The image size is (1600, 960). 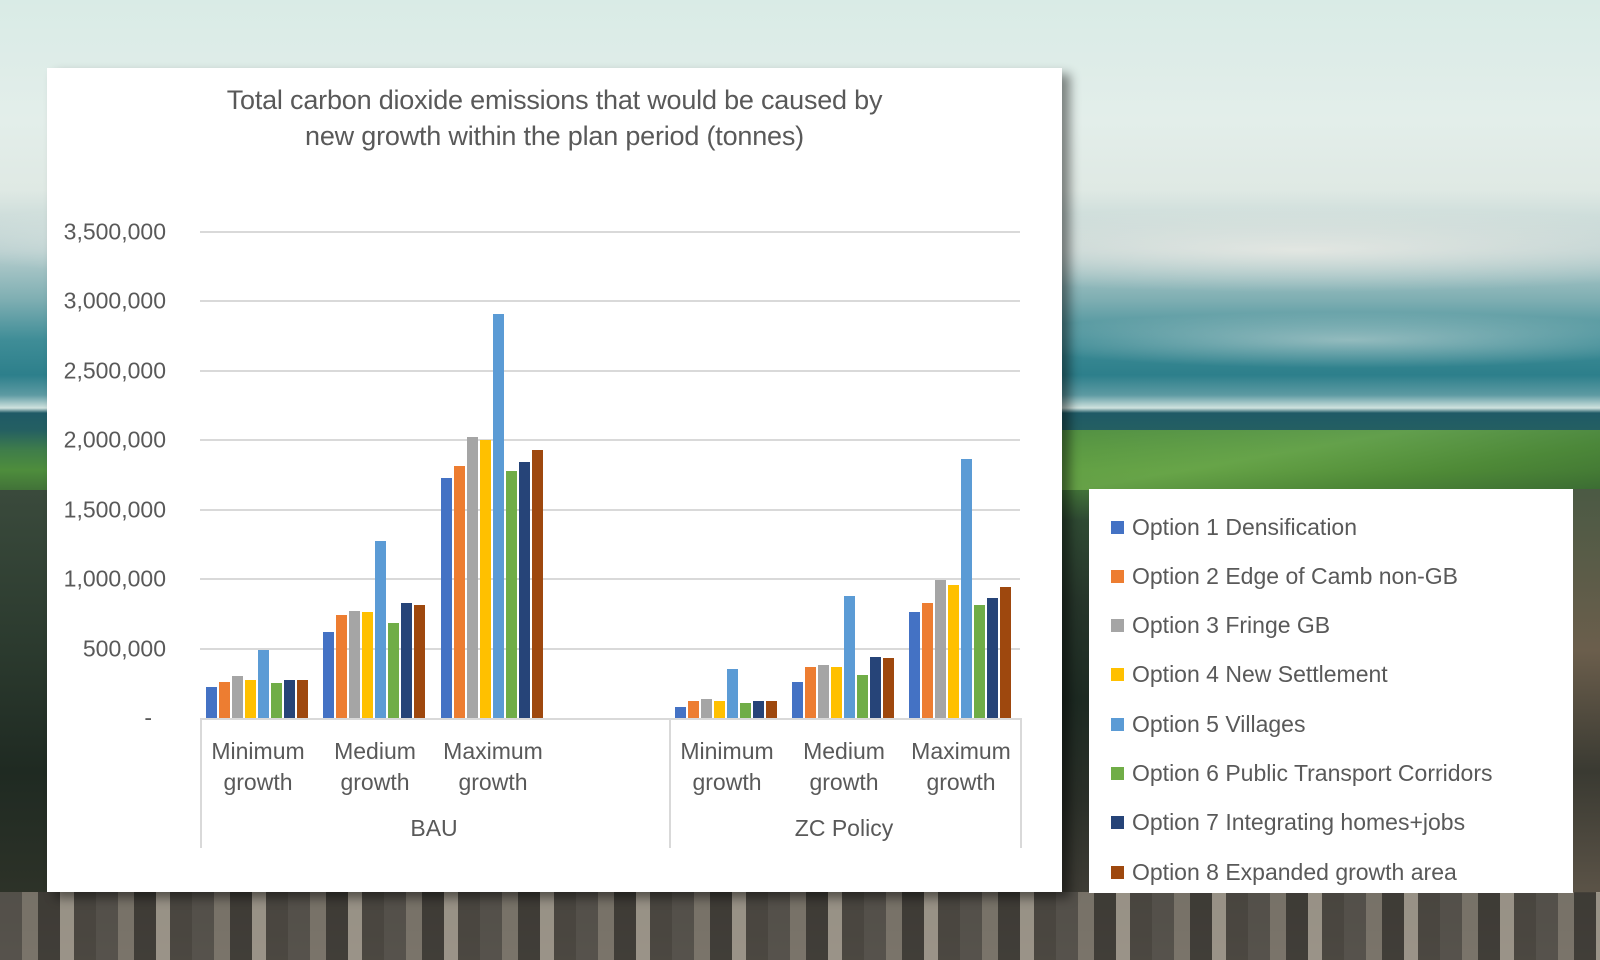 I want to click on y-tick-label: 2,000,000, so click(x=114, y=439).